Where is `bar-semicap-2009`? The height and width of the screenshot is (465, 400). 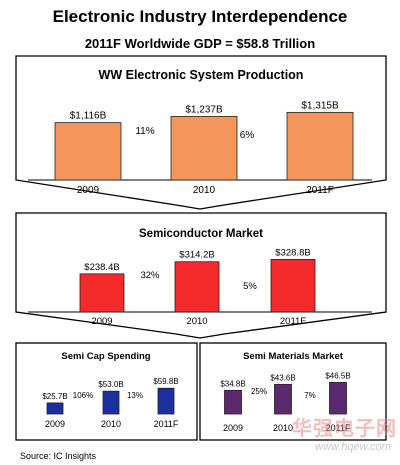
bar-semicap-2009 is located at coordinates (55, 408).